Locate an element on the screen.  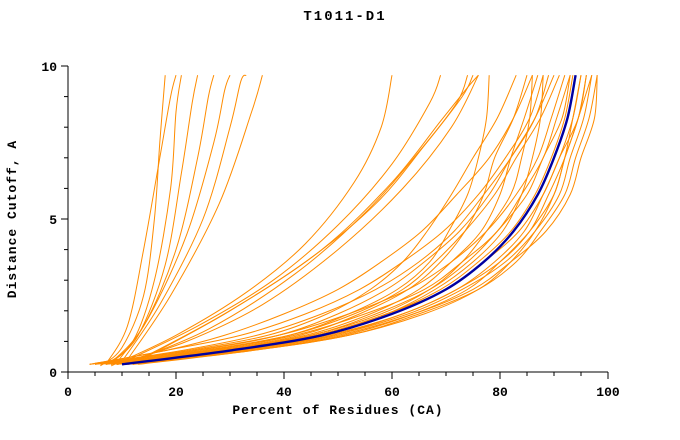
x-tick-label: 40 is located at coordinates (284, 392).